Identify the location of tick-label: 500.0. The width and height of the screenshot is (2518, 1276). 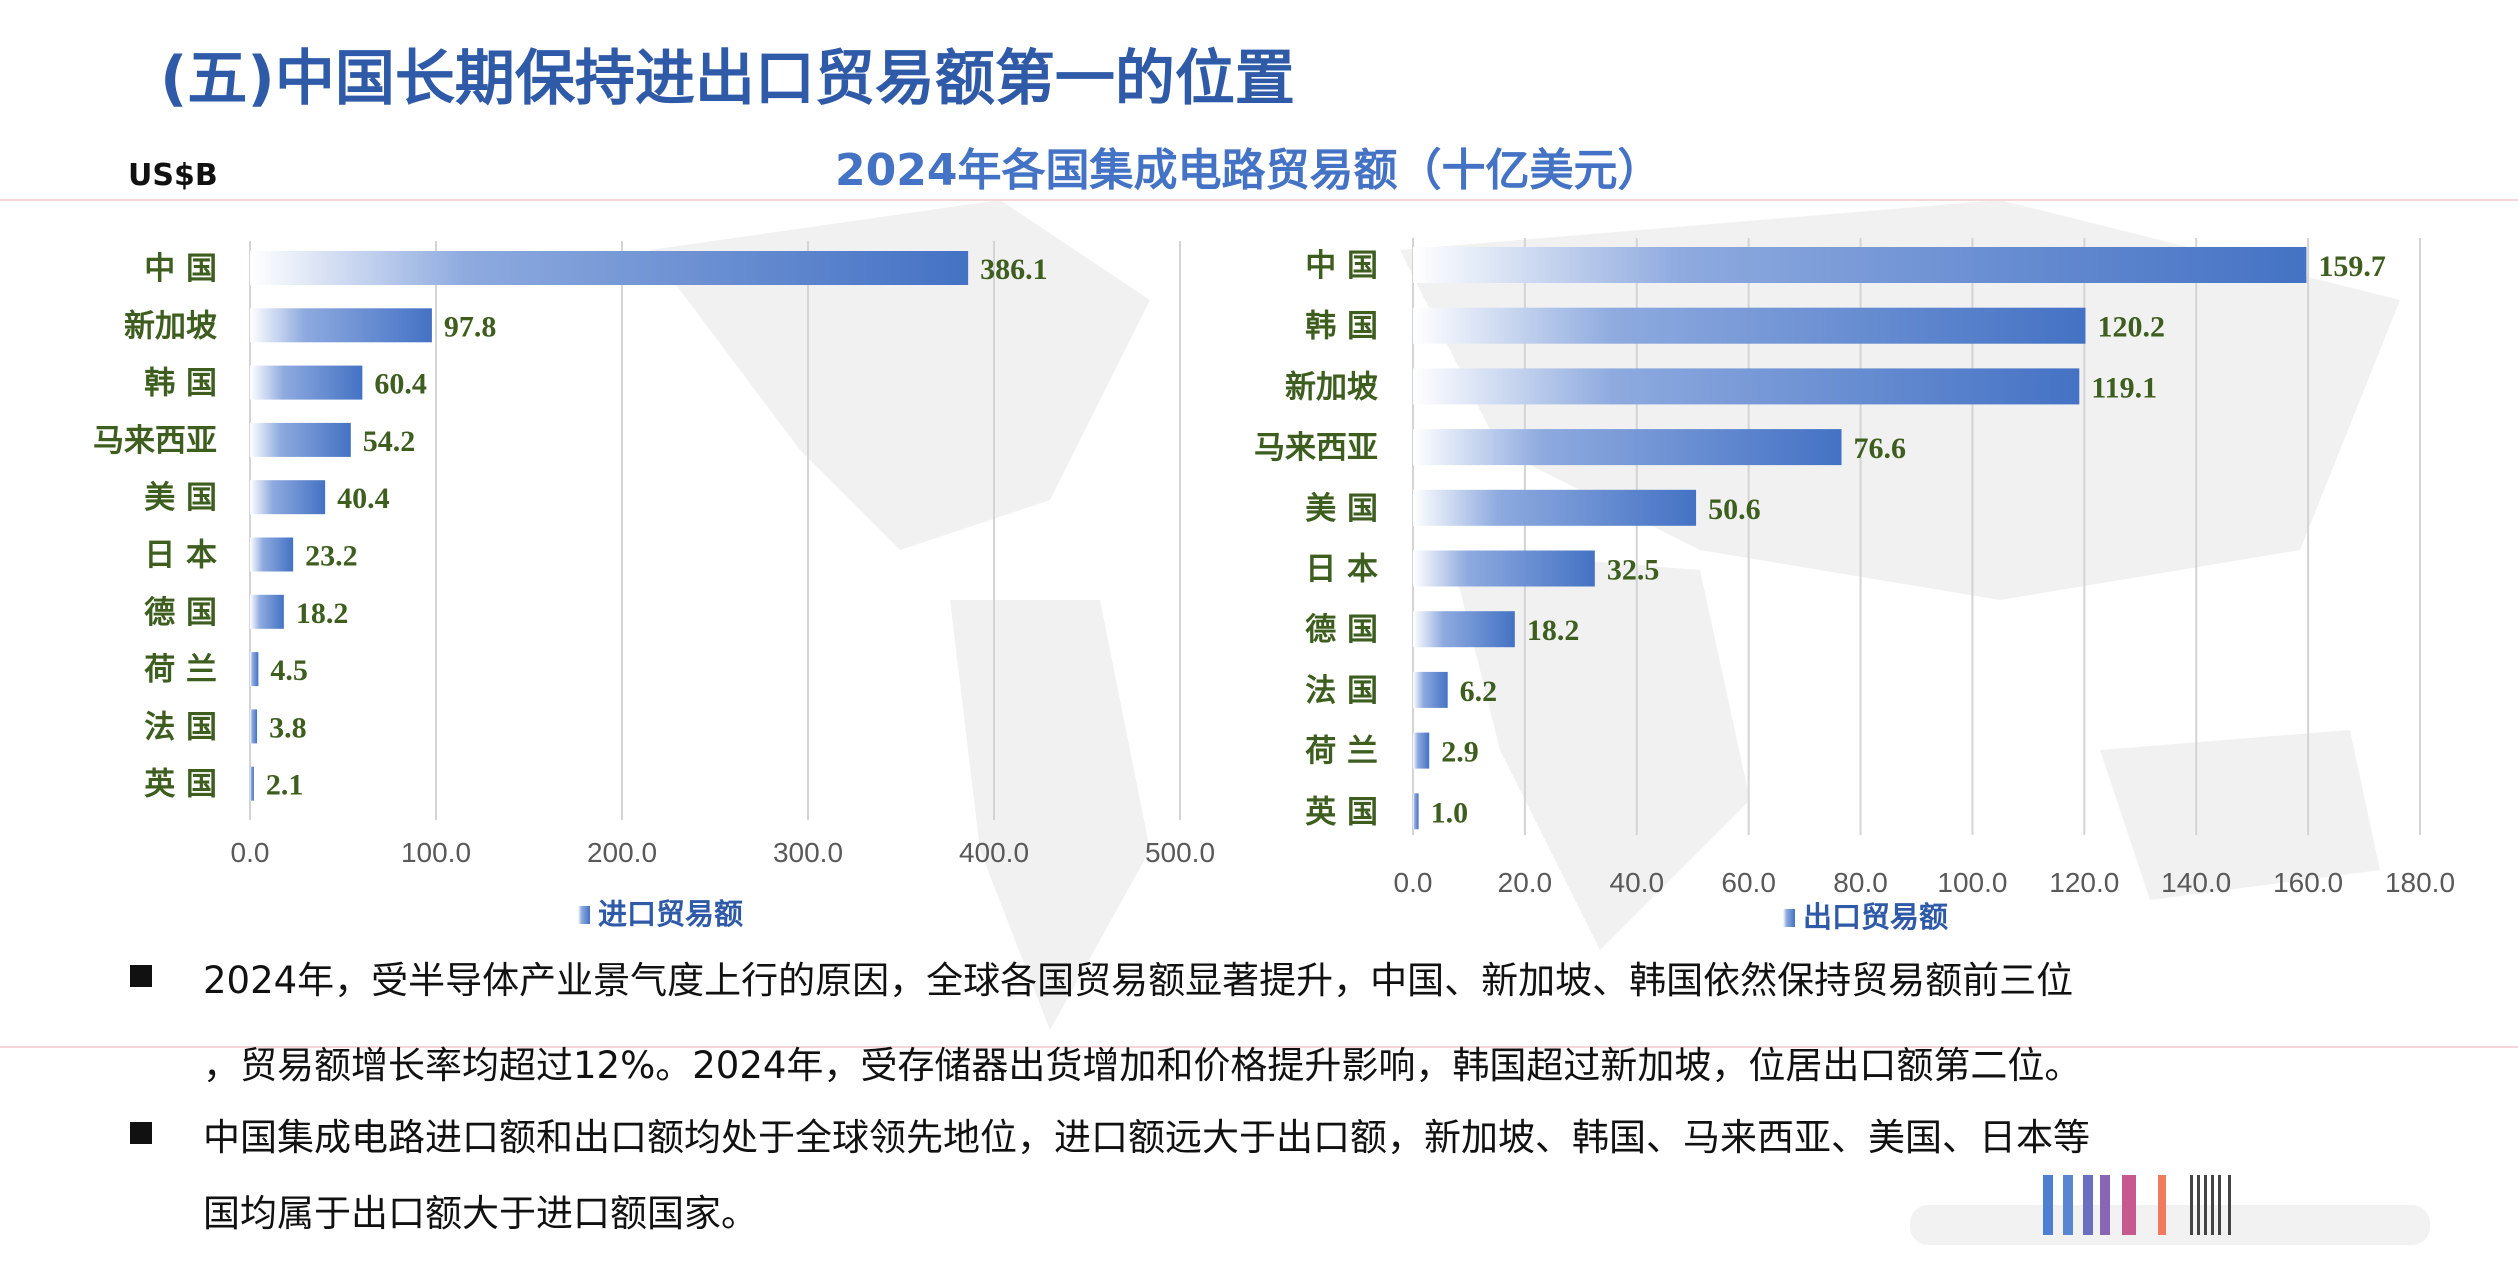
(1180, 852).